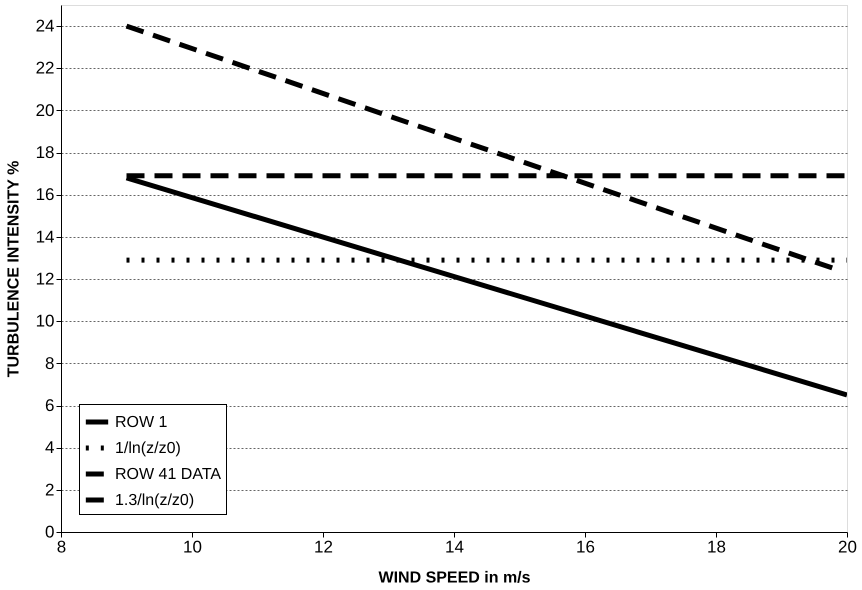 This screenshot has width=862, height=590. I want to click on y-tick-label: 0, so click(49, 532).